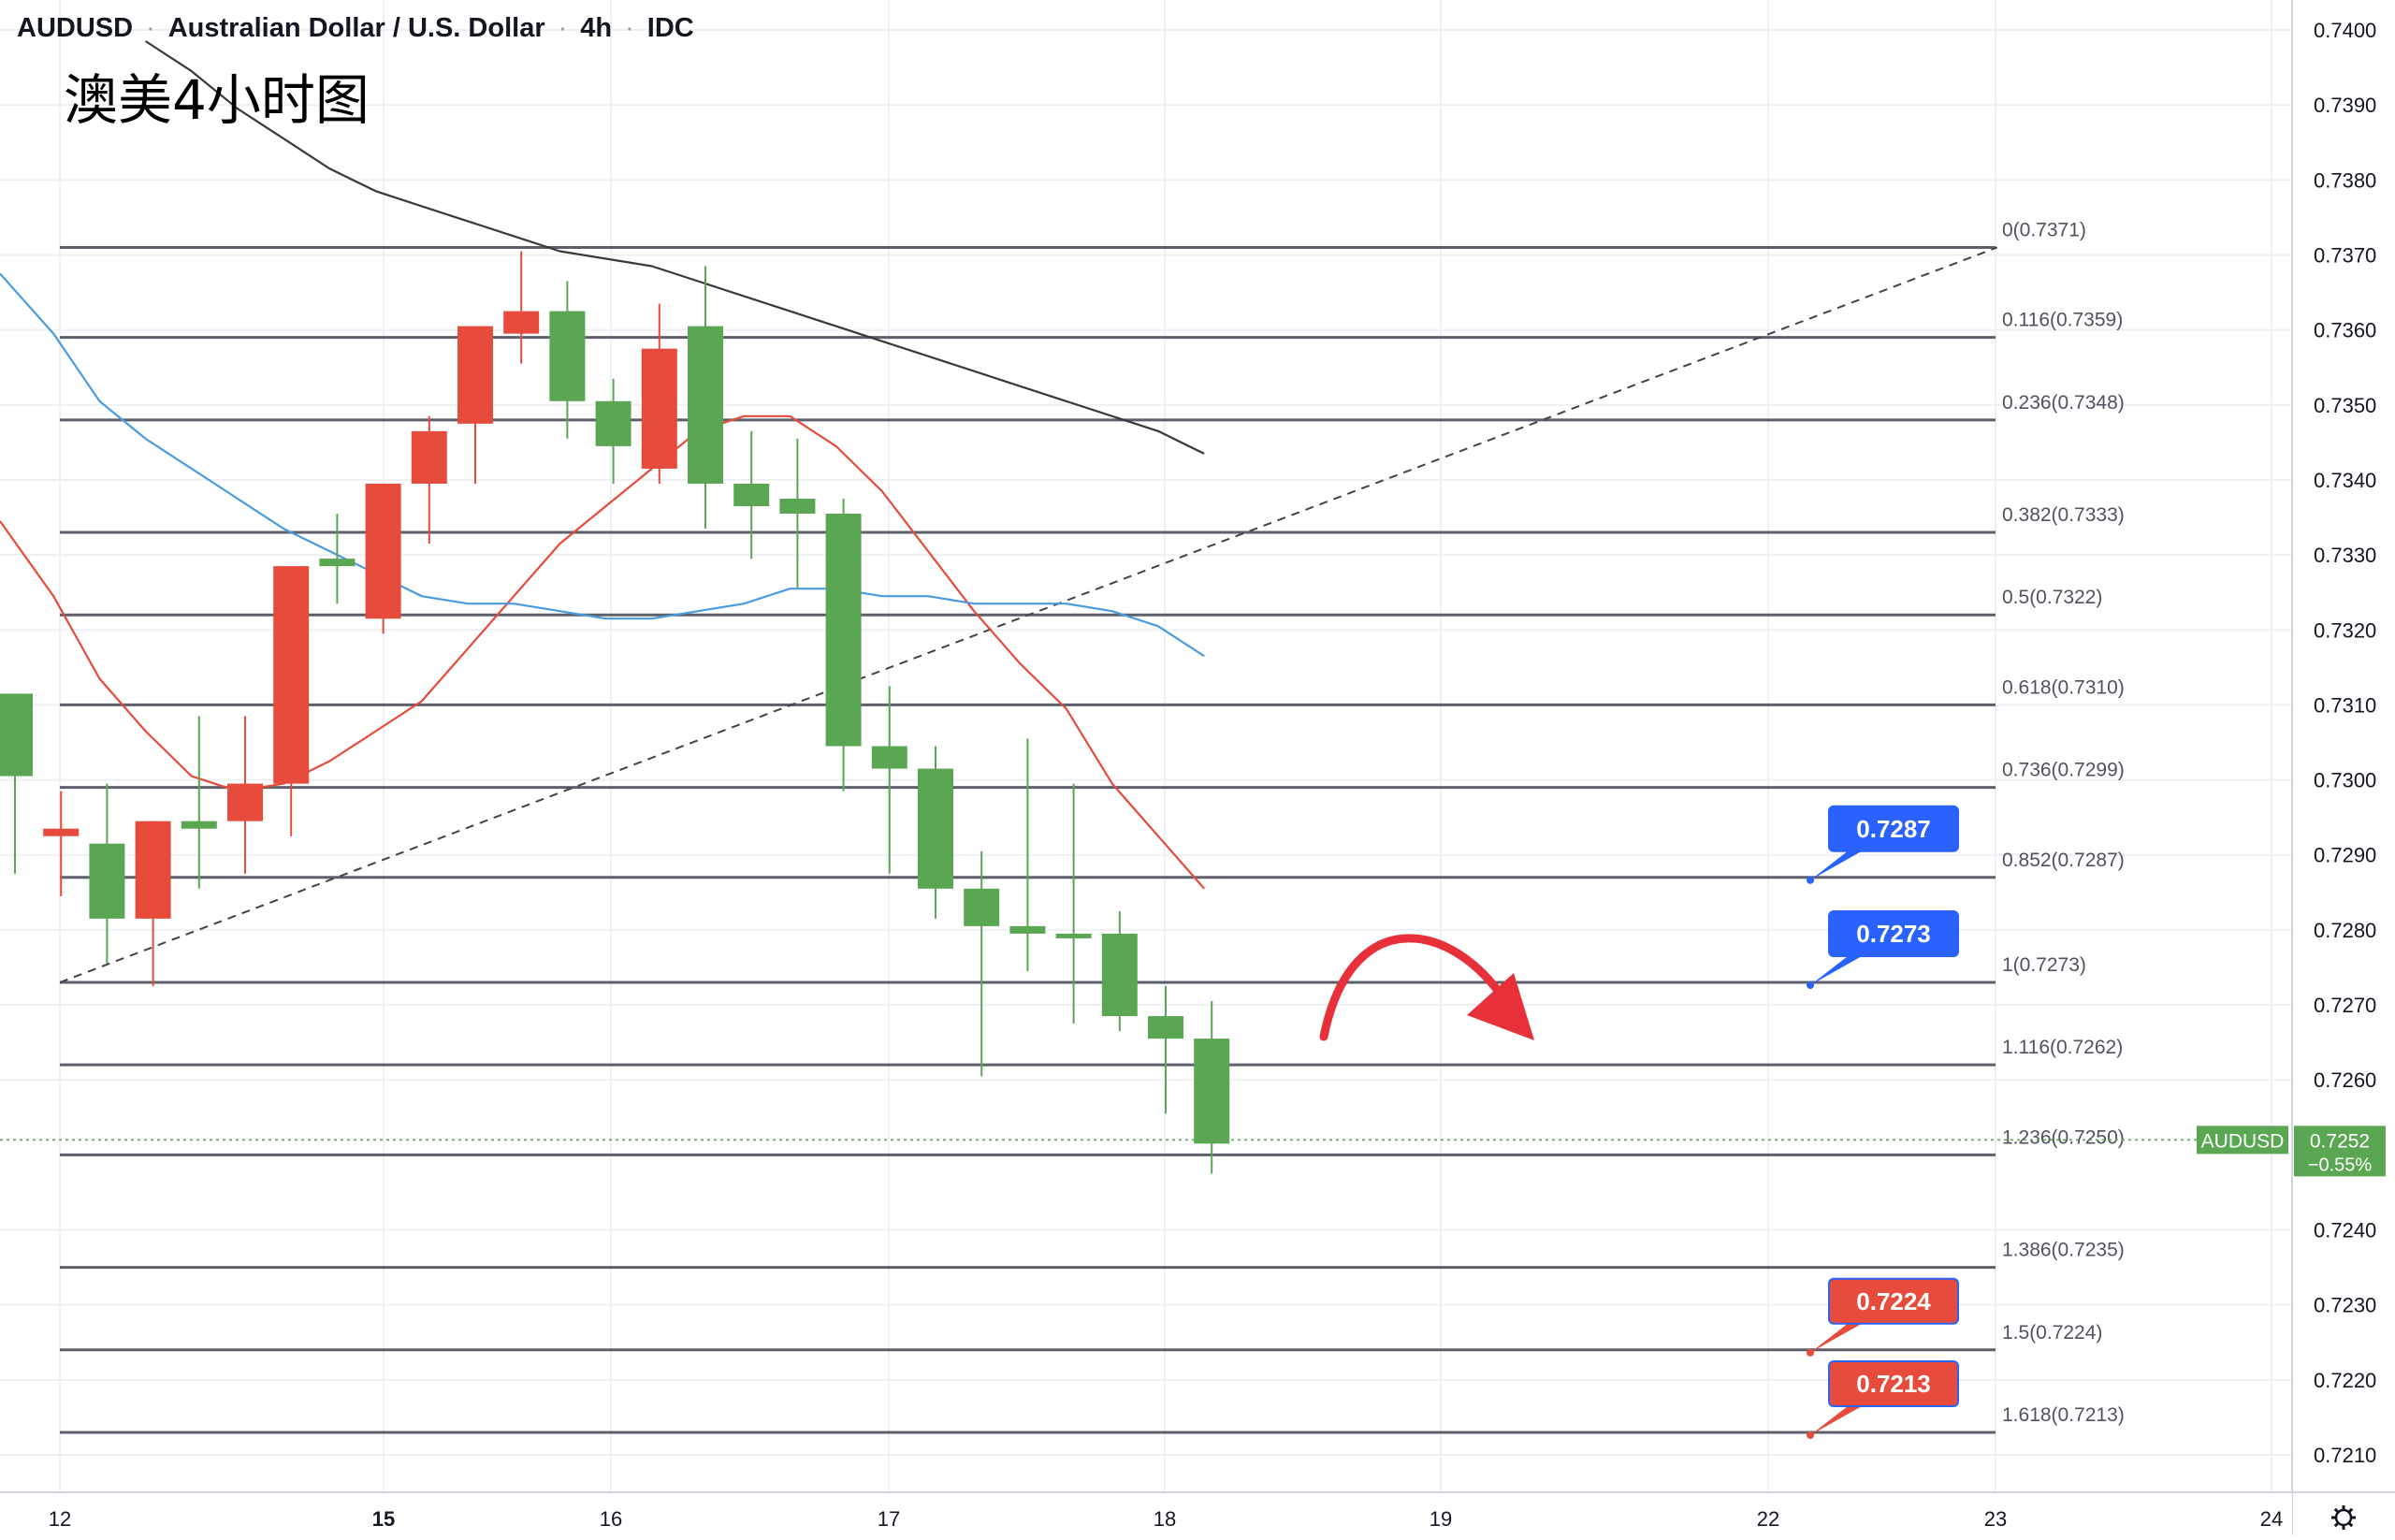 This screenshot has height=1540, width=2395. What do you see at coordinates (1995, 1519) in the screenshot?
I see `x-tick-label: 23` at bounding box center [1995, 1519].